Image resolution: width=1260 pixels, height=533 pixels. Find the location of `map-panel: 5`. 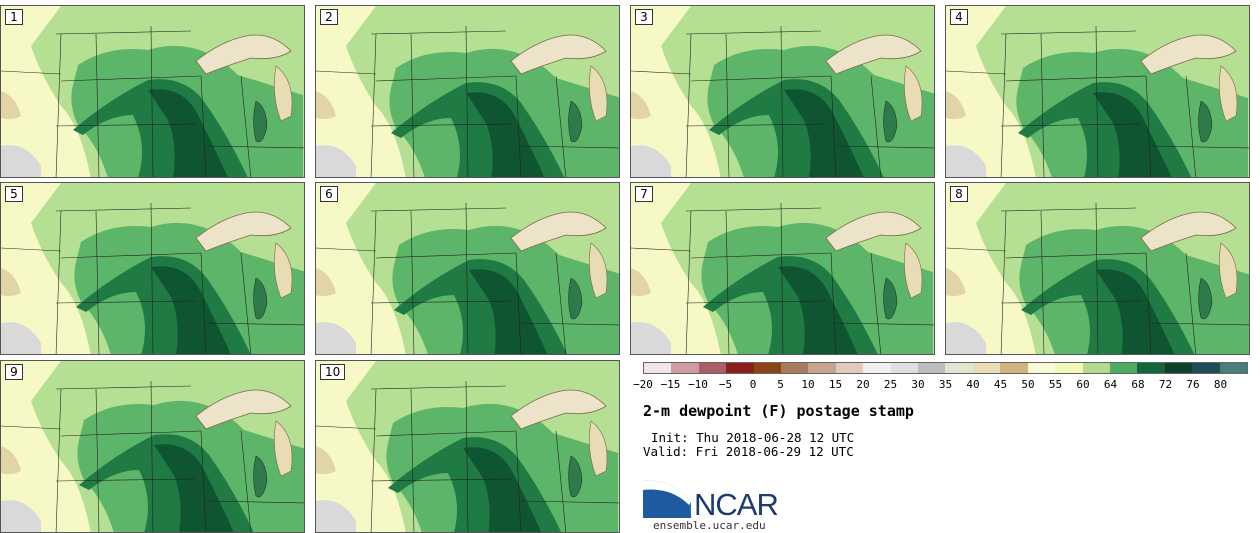

map-panel: 5 is located at coordinates (152, 268).